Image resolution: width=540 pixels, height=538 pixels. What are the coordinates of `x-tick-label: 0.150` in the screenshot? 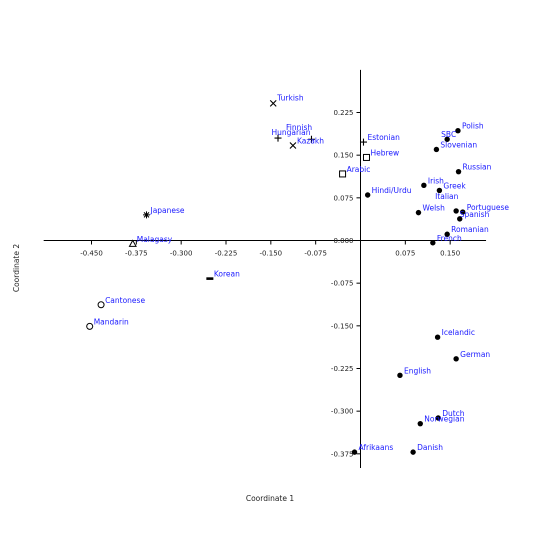 It's located at (450, 254).